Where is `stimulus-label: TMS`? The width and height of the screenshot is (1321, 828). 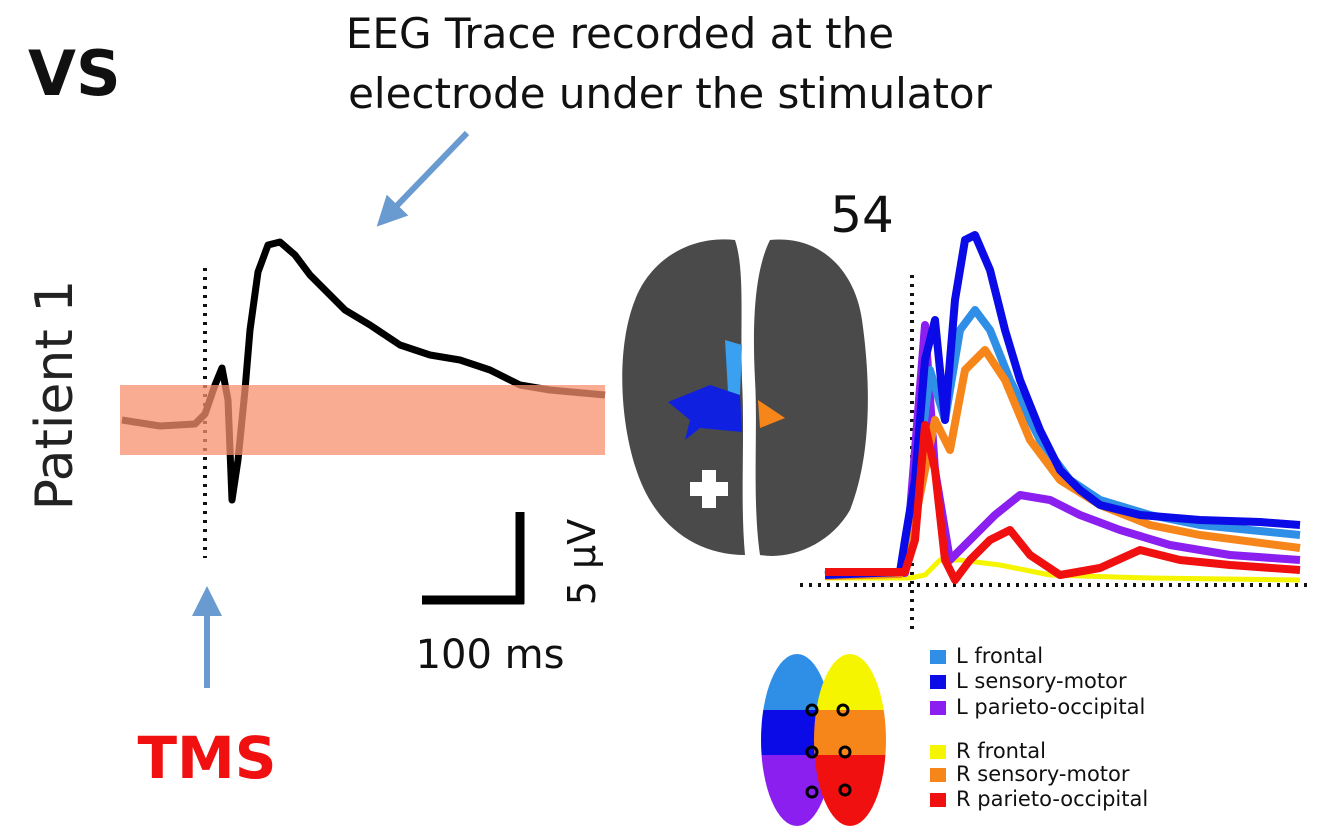 stimulus-label: TMS is located at coordinates (206, 758).